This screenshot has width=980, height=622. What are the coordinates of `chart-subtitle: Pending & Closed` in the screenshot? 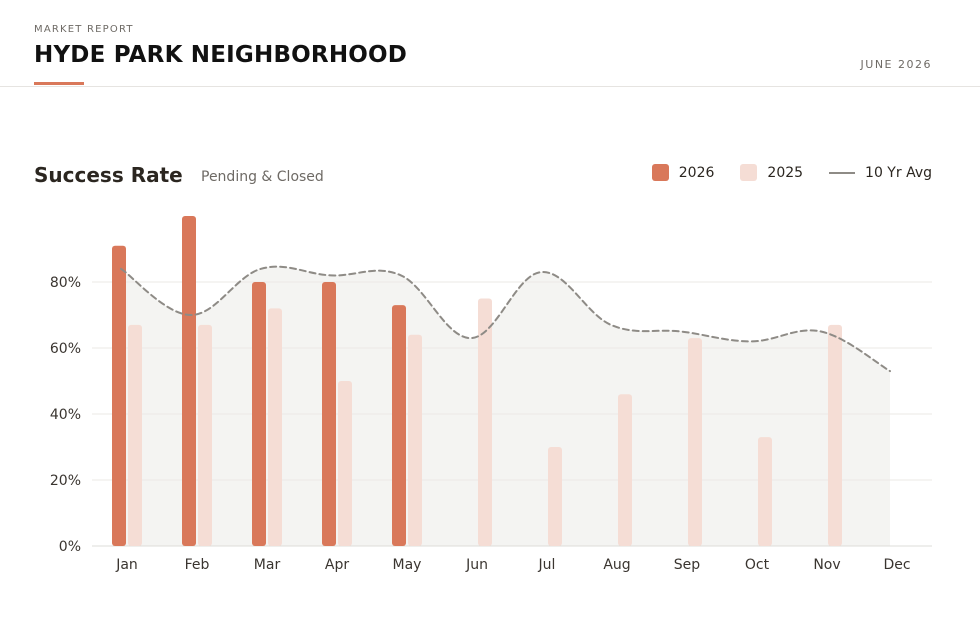 It's located at (262, 177).